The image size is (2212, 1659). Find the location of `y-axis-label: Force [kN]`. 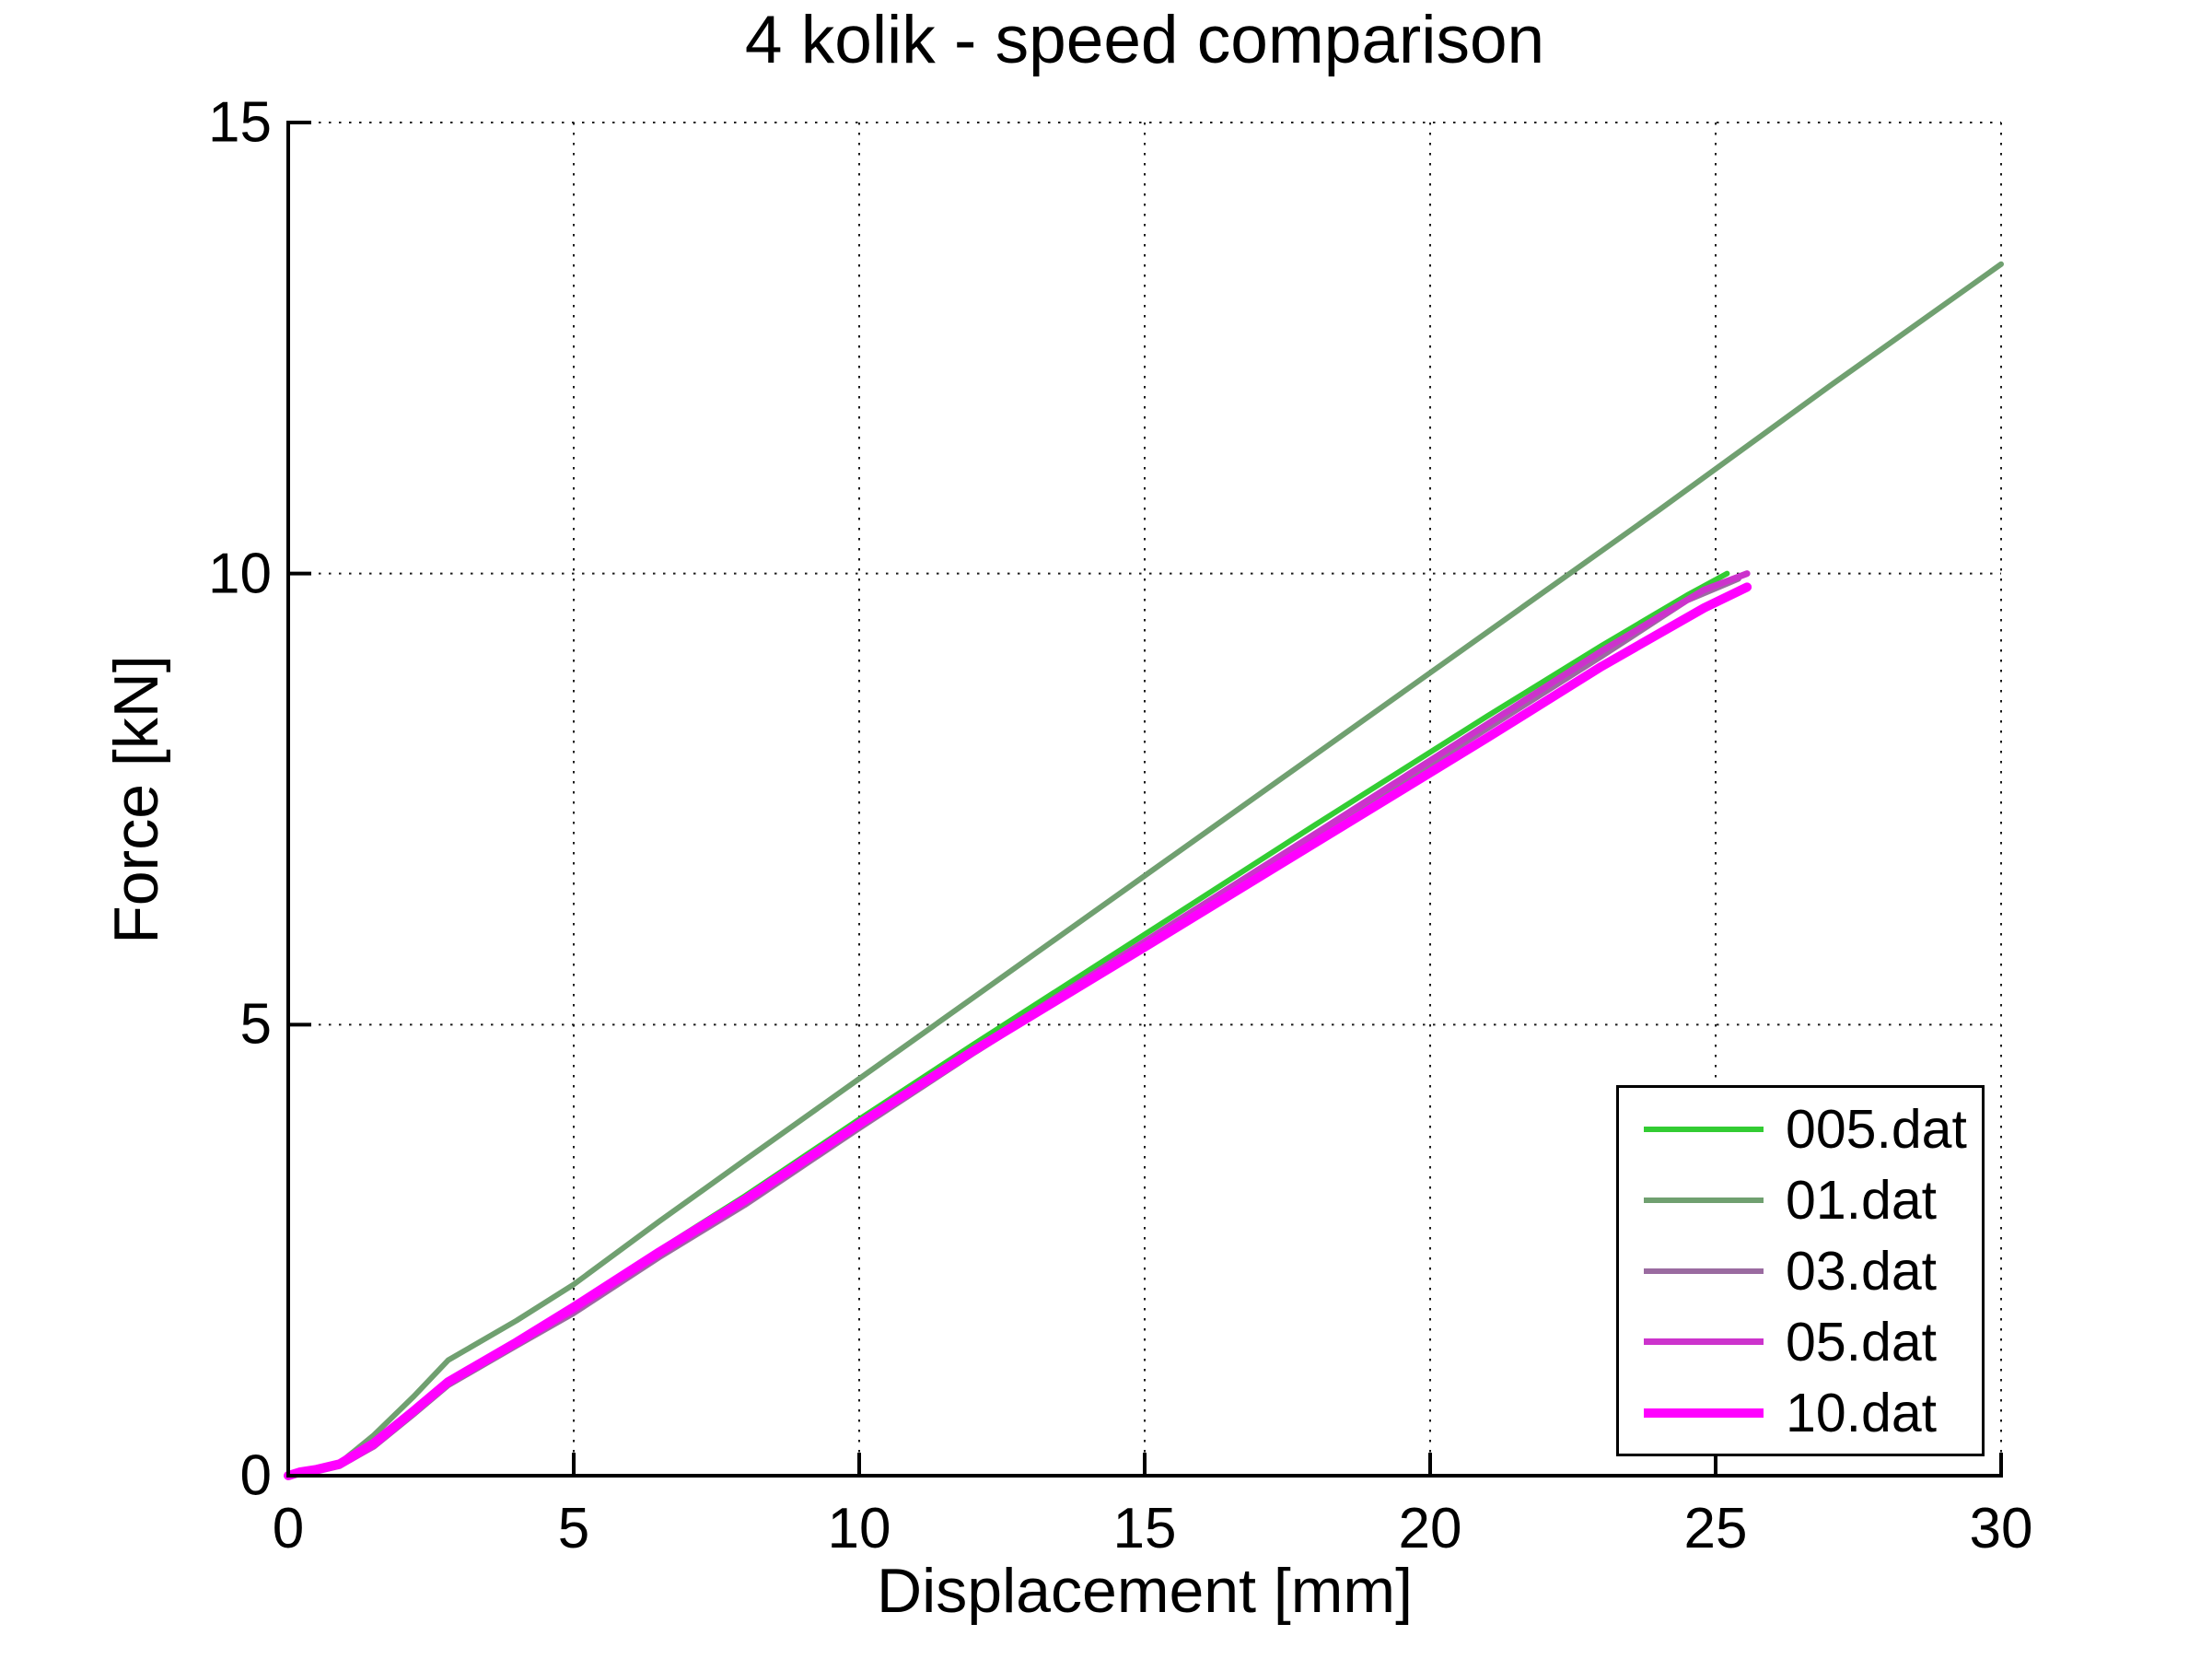

y-axis-label: Force [kN] is located at coordinates (136, 799).